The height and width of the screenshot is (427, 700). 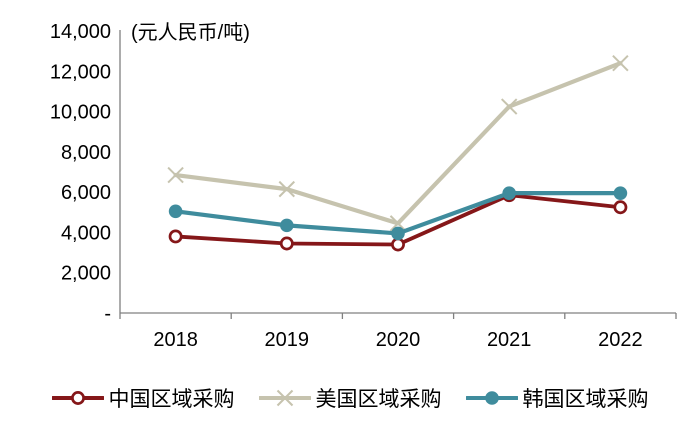 I want to click on legend-key-us-line-icon, so click(x=284, y=398).